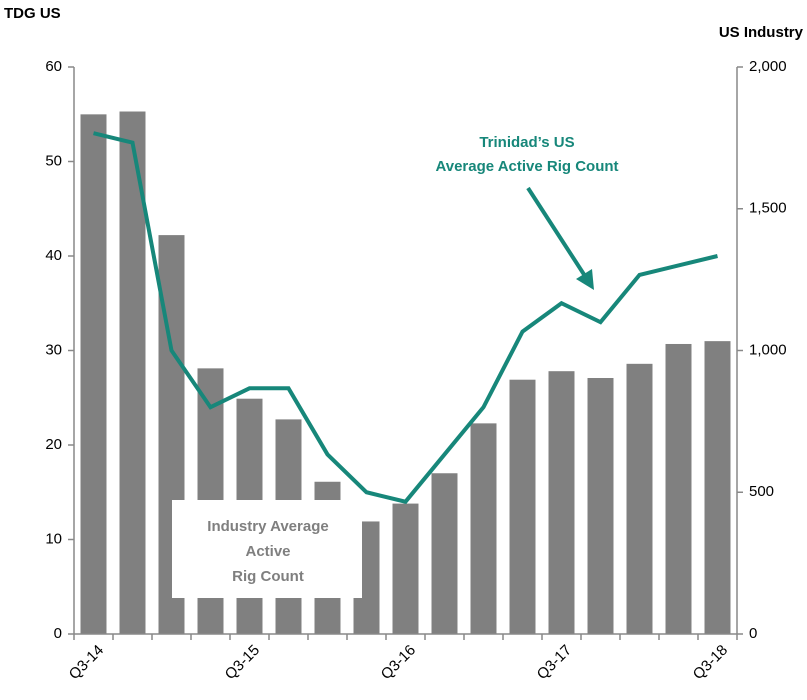 The width and height of the screenshot is (807, 700). What do you see at coordinates (53, 444) in the screenshot?
I see `y-tick-label: 20` at bounding box center [53, 444].